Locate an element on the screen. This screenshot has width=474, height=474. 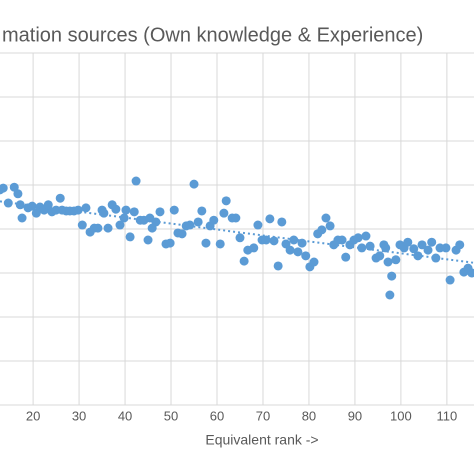
x-axis-label: Equivalent rank -> is located at coordinates (261, 440).